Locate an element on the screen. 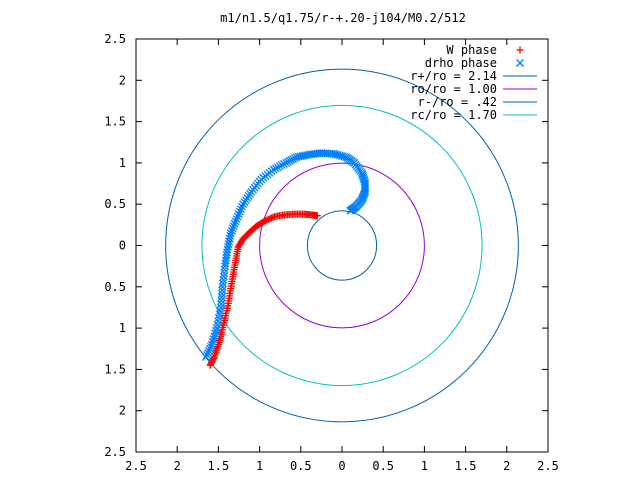 This screenshot has width=640, height=480. chart-title: m1/n1.5/q1.75/r-+.20-j104/M0.2/512 is located at coordinates (343, 18).